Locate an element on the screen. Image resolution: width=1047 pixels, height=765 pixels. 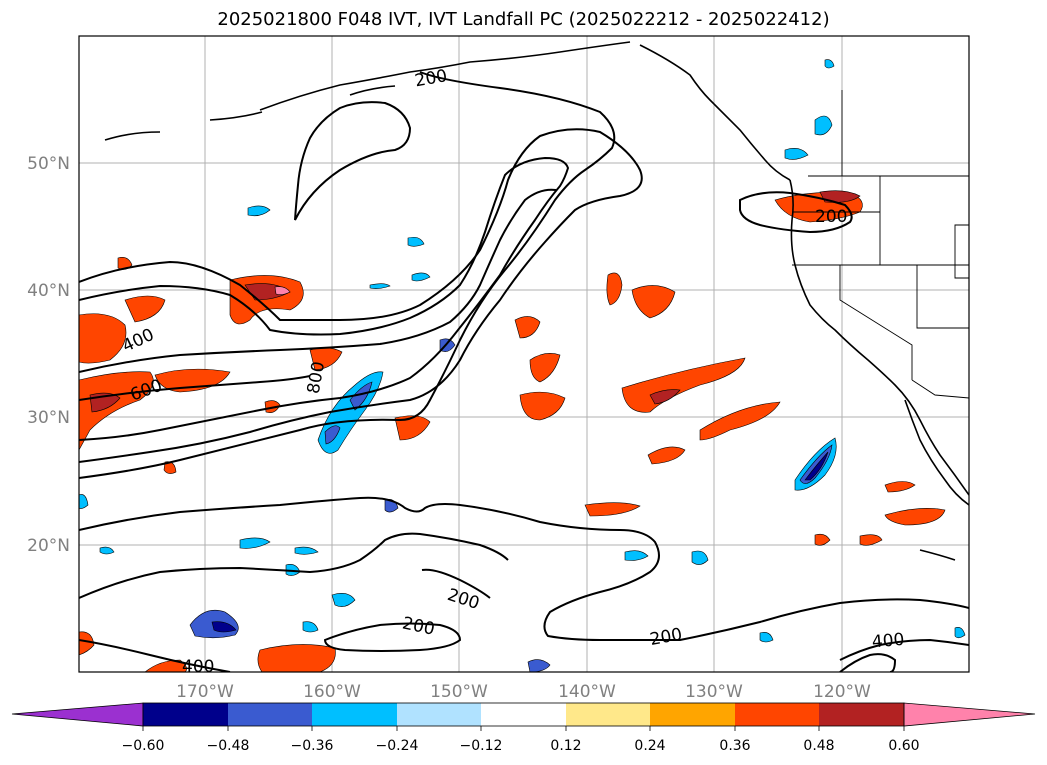
lon-label: 140°W is located at coordinates (587, 692).